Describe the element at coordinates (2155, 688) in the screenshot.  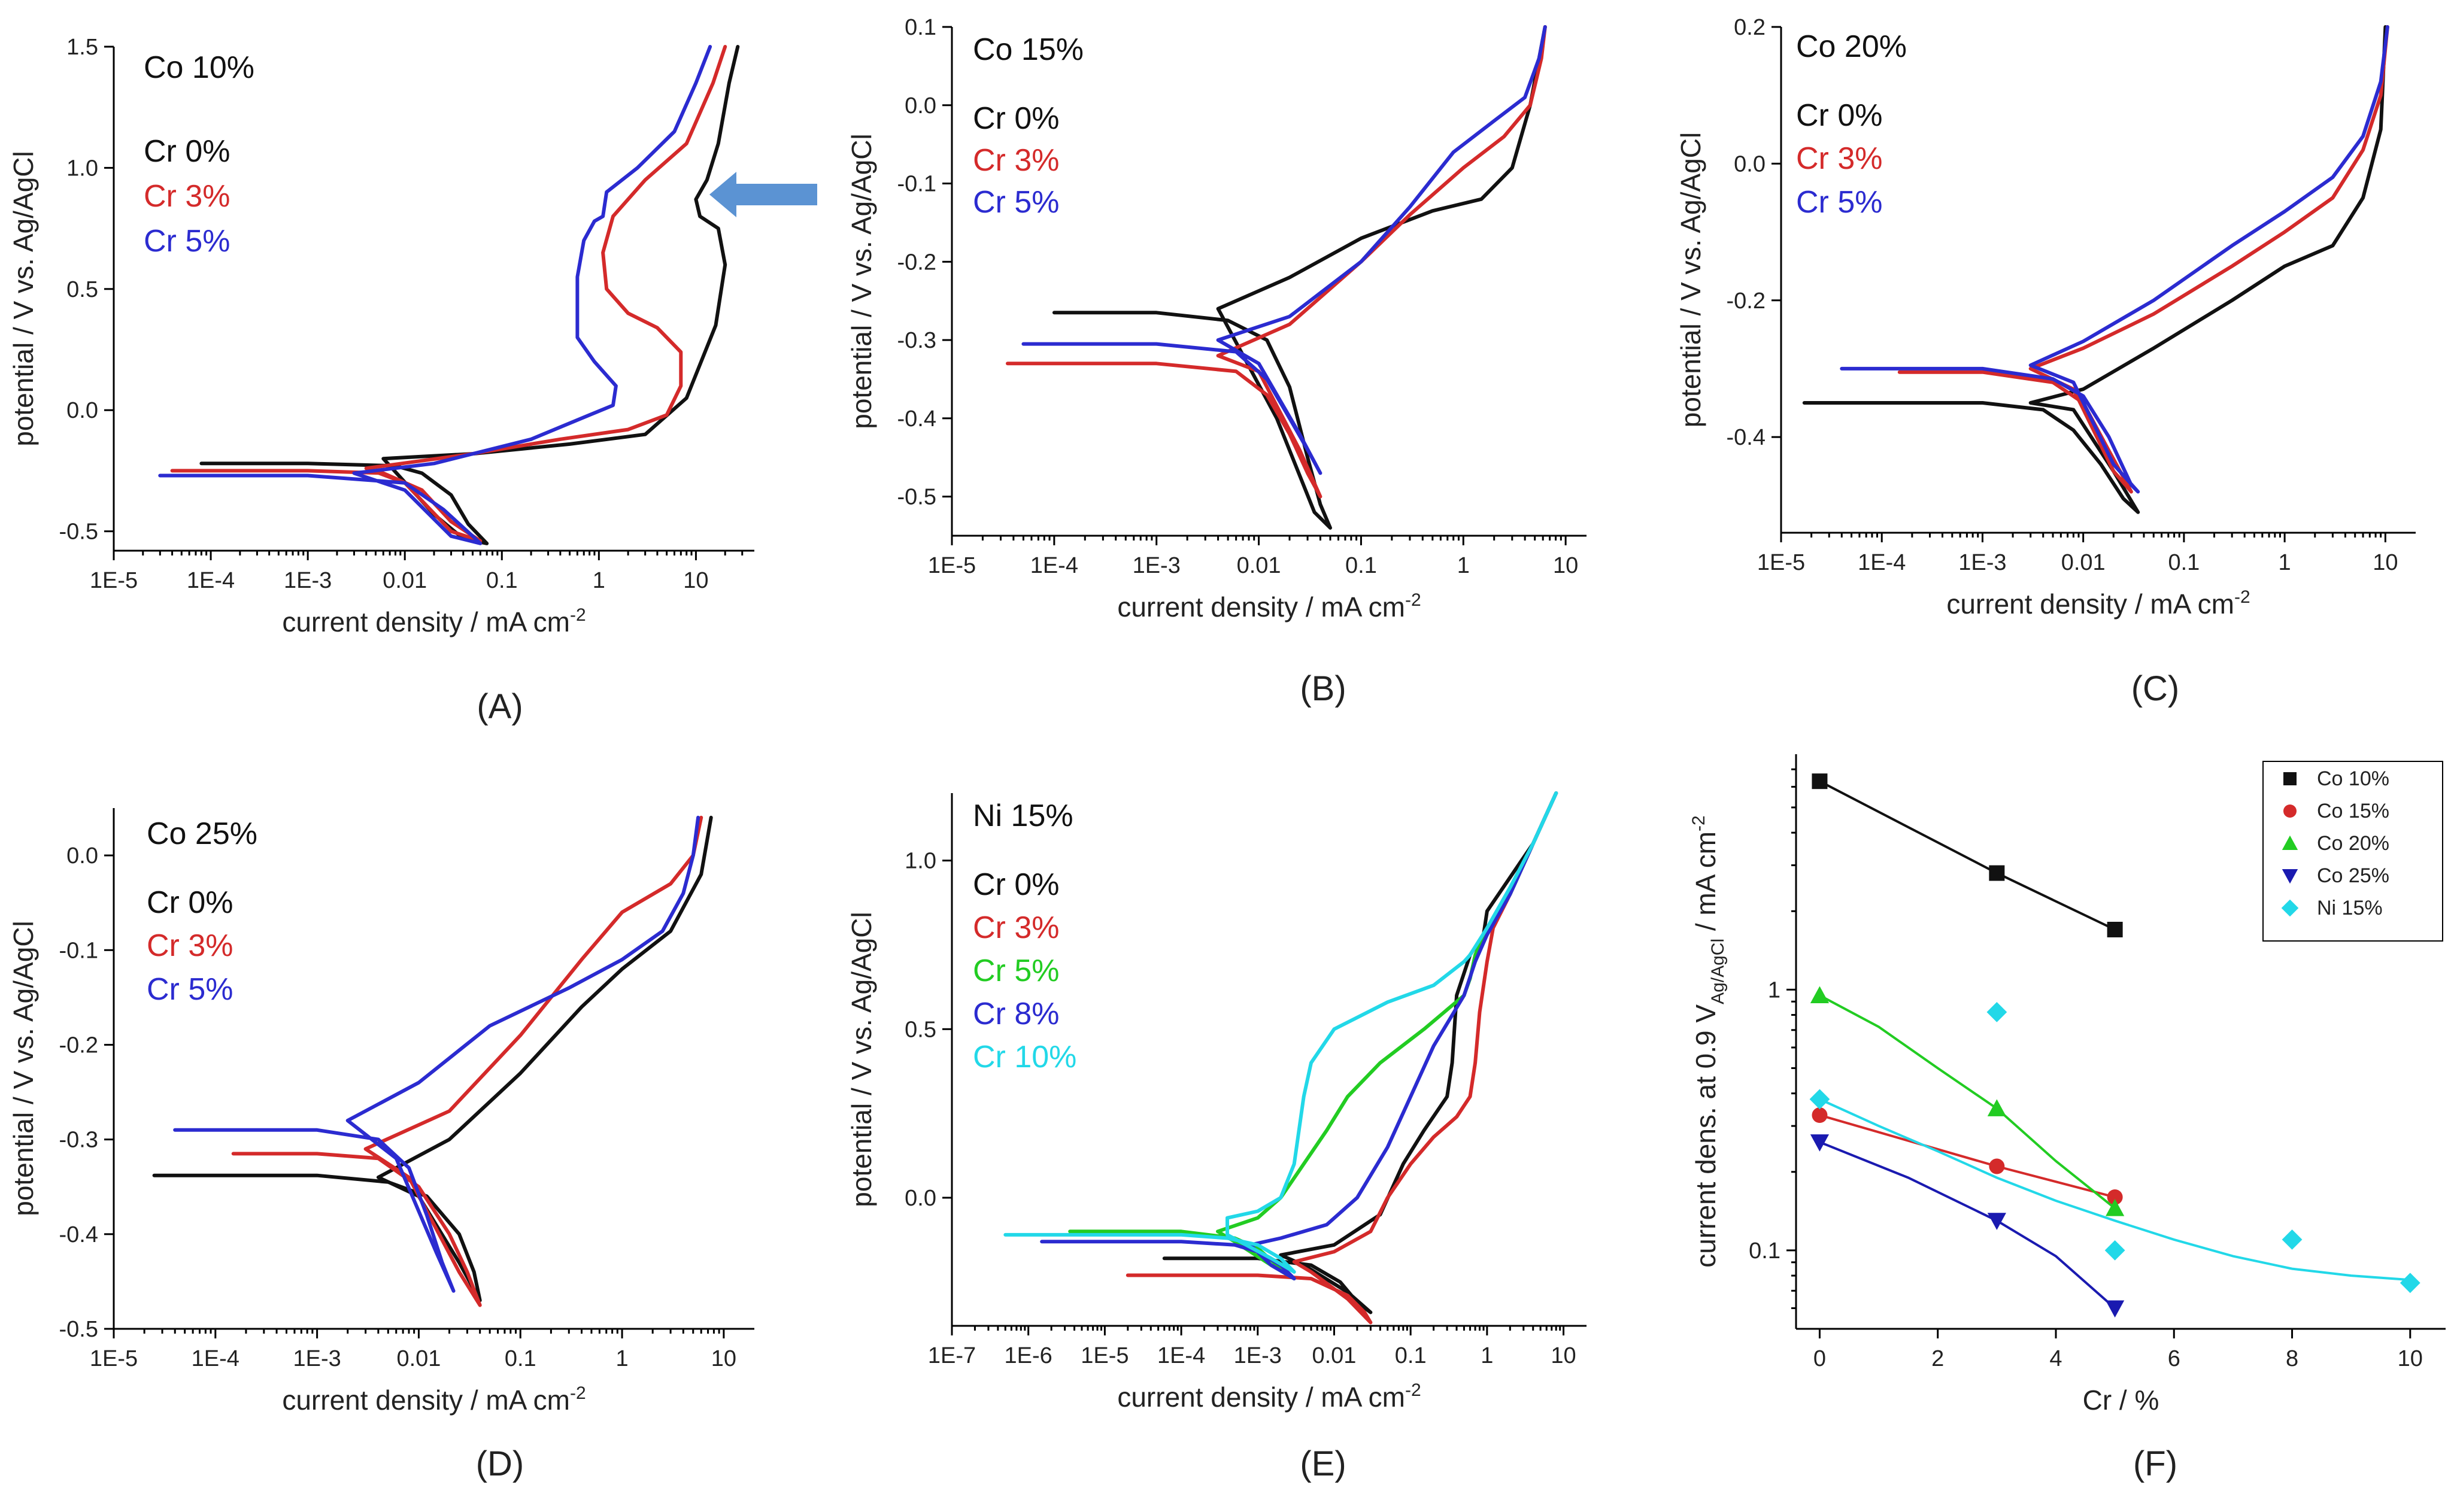
I see `panel-label: (C)` at that location.